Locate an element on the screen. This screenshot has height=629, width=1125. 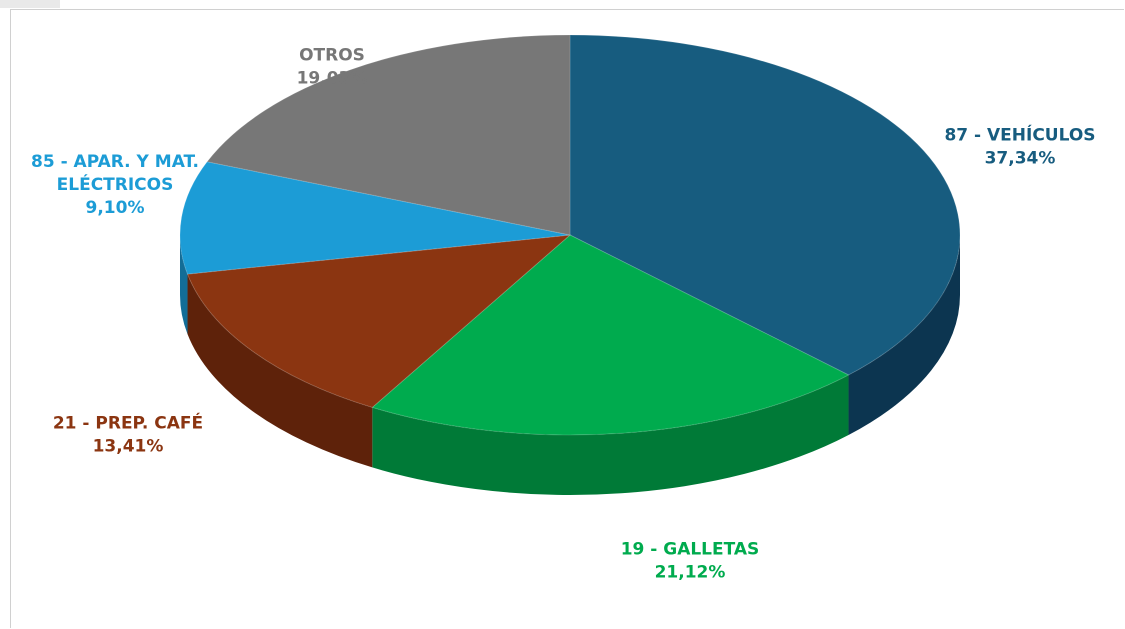
data-label-2: 21 - PREP. CAFÉ 13,41% is located at coordinates (128, 434).